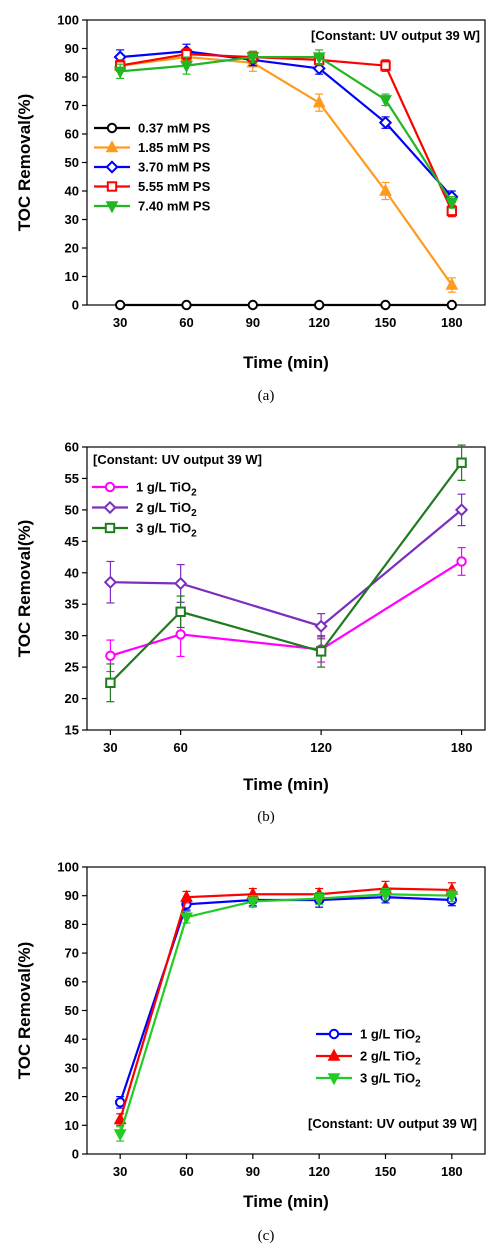 This screenshot has height=1260, width=501. What do you see at coordinates (166, 530) in the screenshot?
I see `legend-label: 3 g/L TiO2` at bounding box center [166, 530].